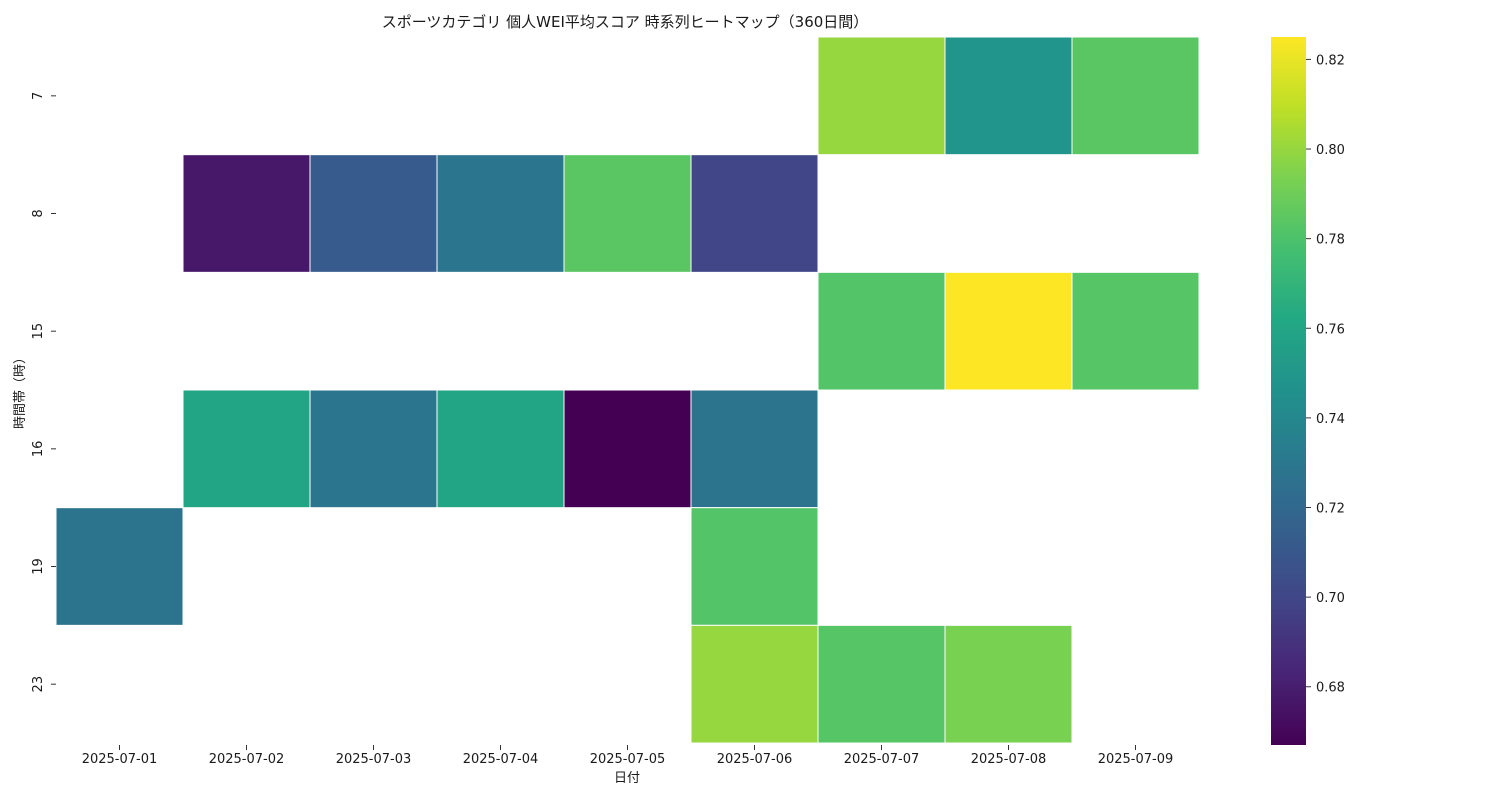  Describe the element at coordinates (38, 96) in the screenshot. I see `y-tick-label: 7` at that location.